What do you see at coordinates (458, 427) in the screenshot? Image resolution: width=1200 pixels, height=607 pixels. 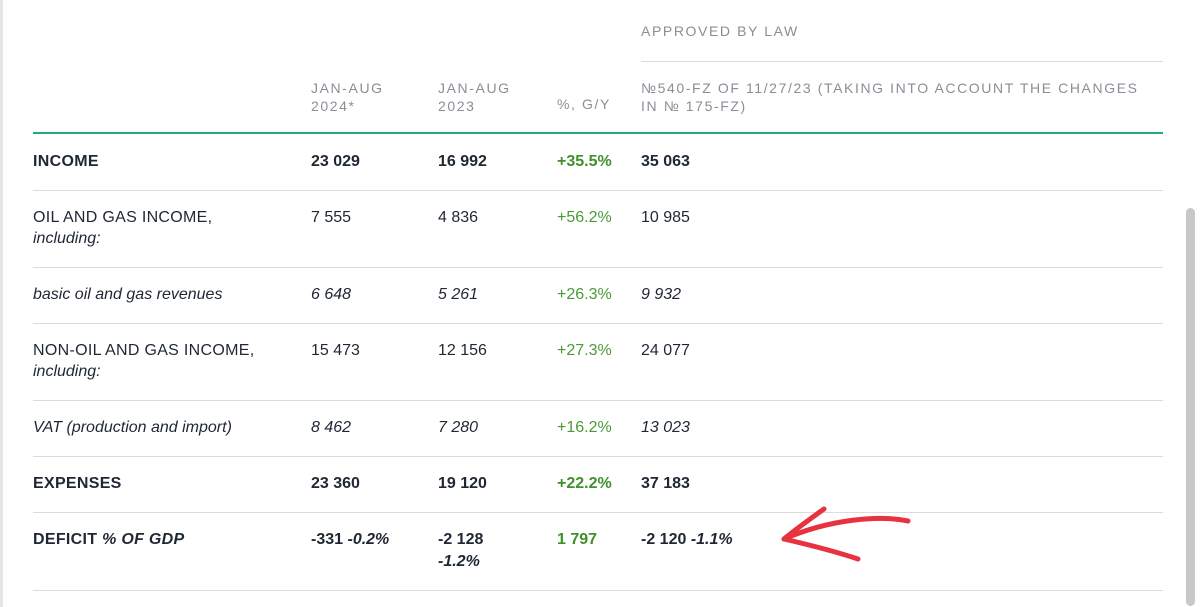 I see `value-2023: 7 280` at bounding box center [458, 427].